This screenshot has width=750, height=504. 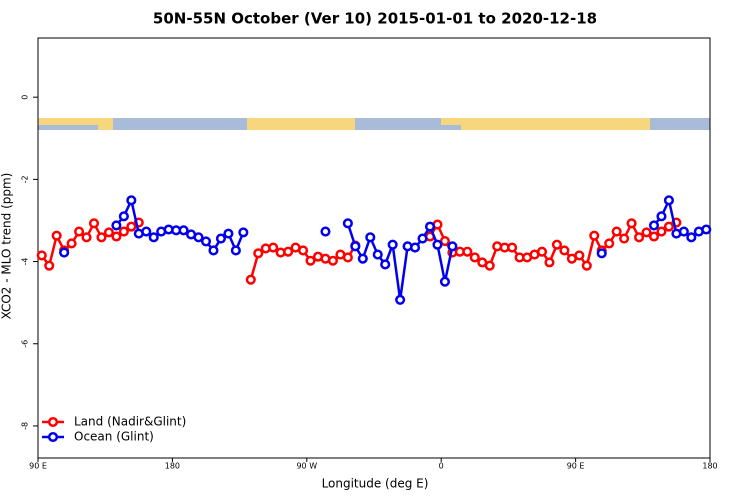 I want to click on y-tick-label: -8, so click(x=25, y=426).